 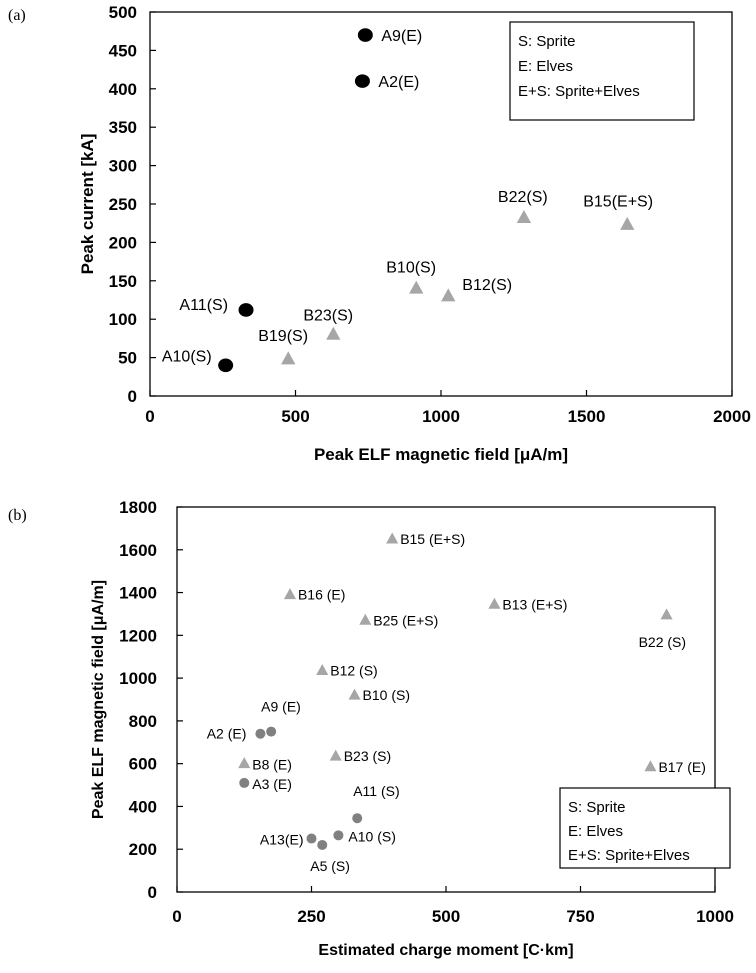 I want to click on y-tick-label: 450, so click(x=123, y=50).